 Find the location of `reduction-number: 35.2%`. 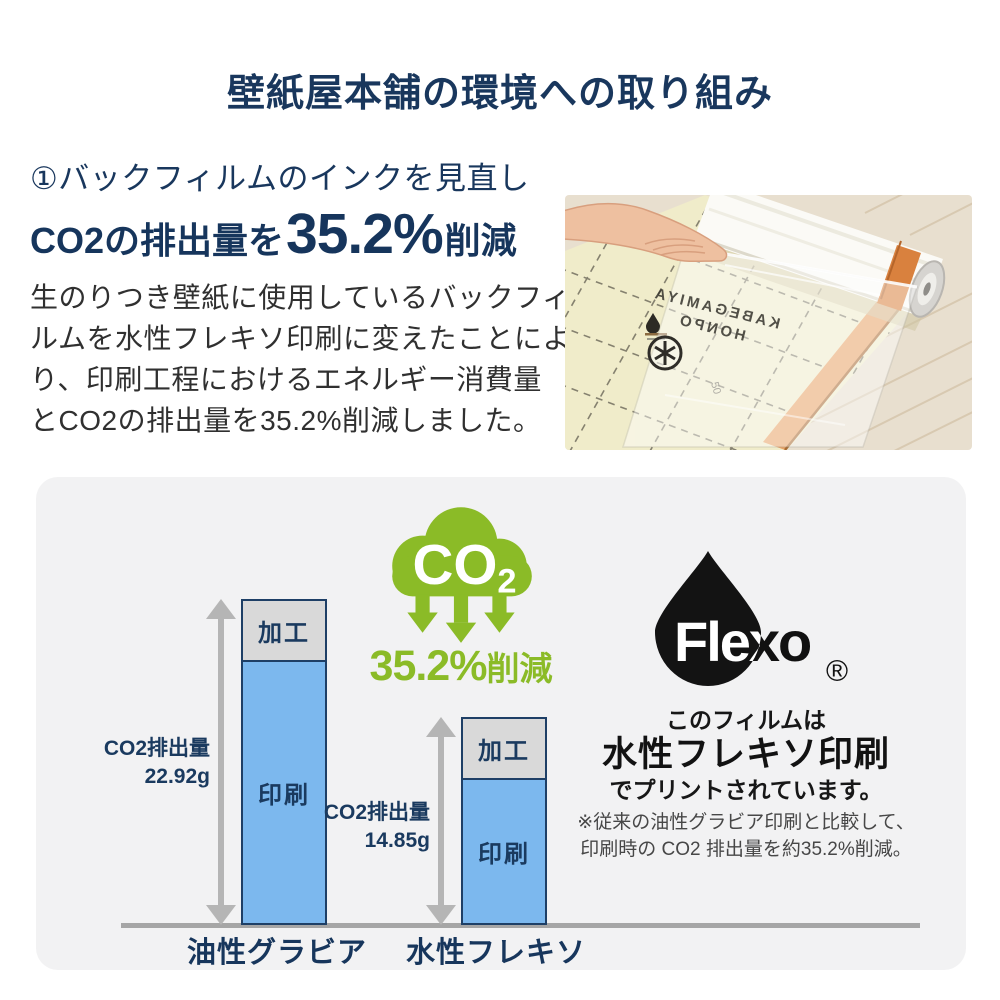

reduction-number: 35.2% is located at coordinates (428, 666).